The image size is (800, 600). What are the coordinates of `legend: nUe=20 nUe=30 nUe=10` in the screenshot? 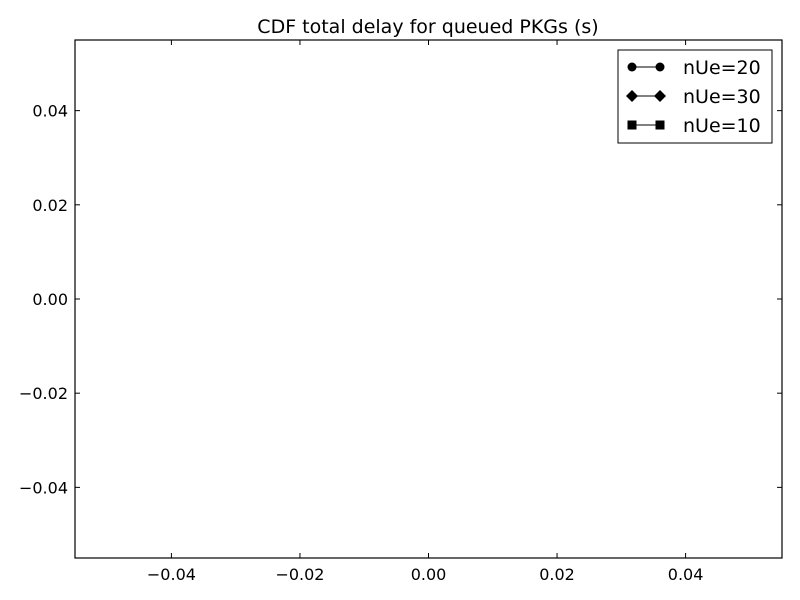 It's located at (695, 96).